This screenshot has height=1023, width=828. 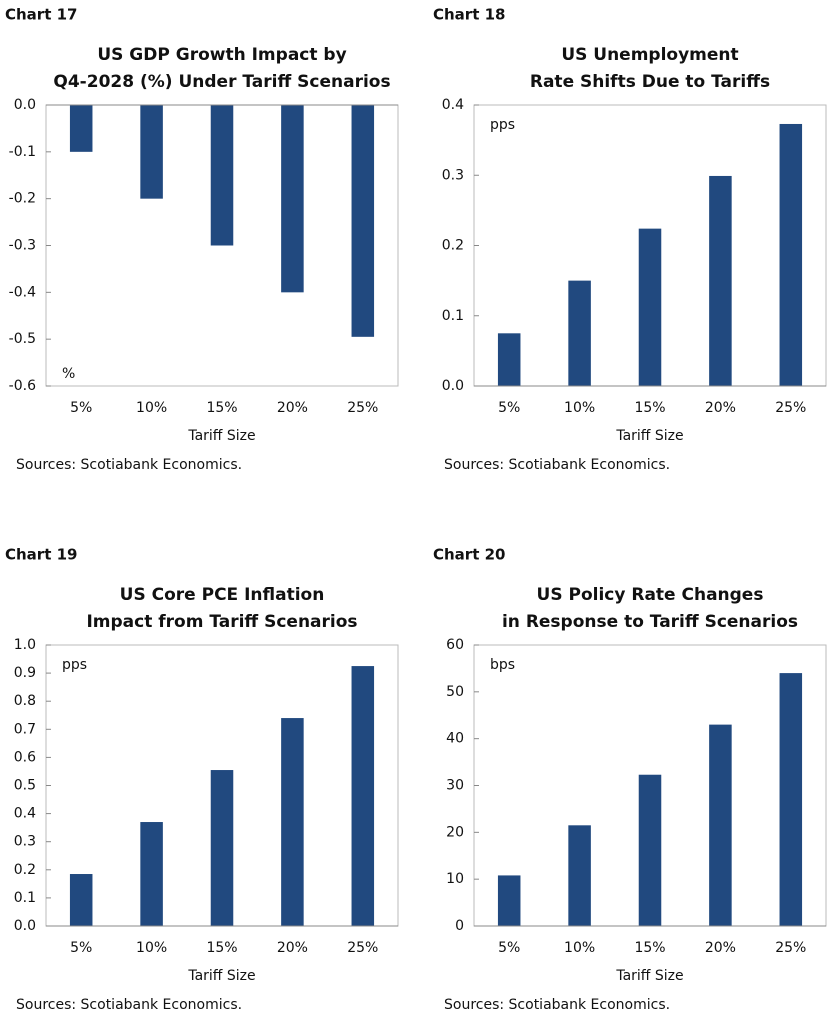 What do you see at coordinates (455, 879) in the screenshot?
I see `y-tick-label: 10` at bounding box center [455, 879].